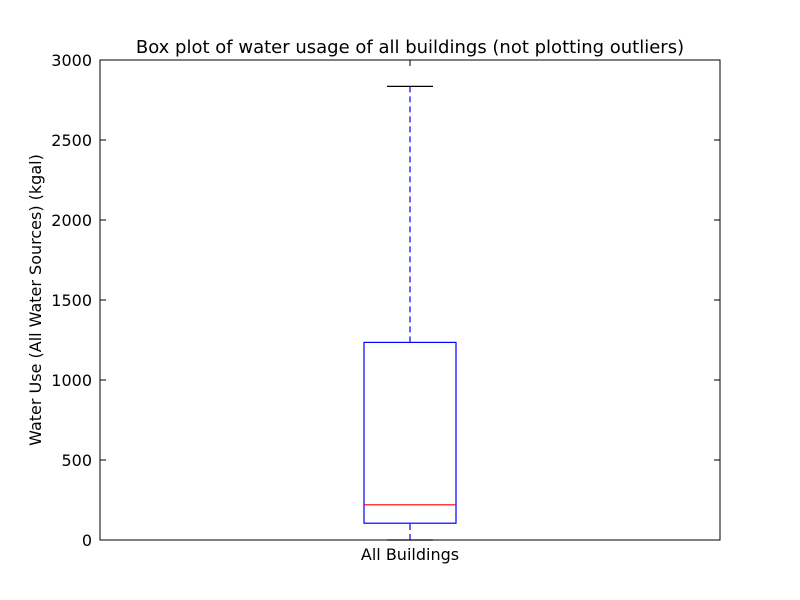 This screenshot has width=800, height=600. What do you see at coordinates (410, 432) in the screenshot?
I see `box-iqr` at bounding box center [410, 432].